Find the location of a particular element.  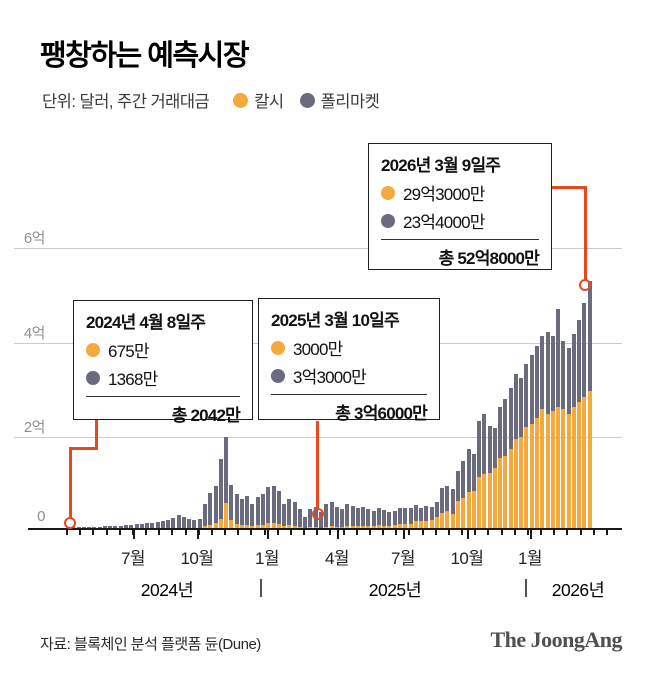

major-tick-10월 is located at coordinates (468, 534).